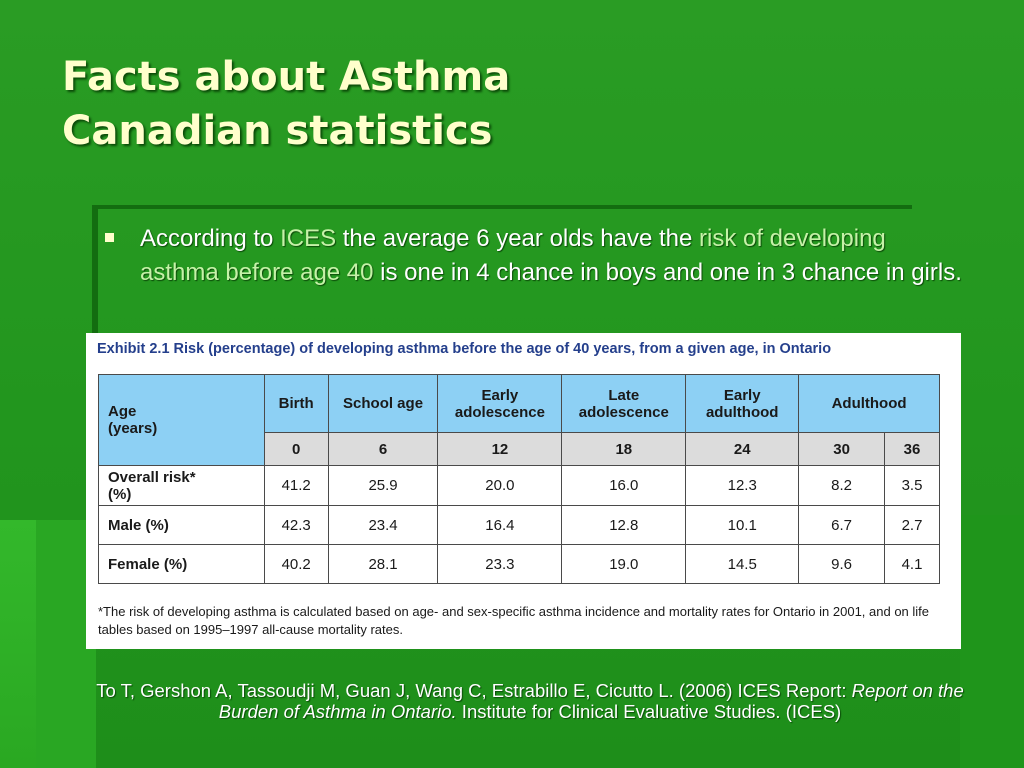 The width and height of the screenshot is (1024, 768). Describe the element at coordinates (912, 525) in the screenshot. I see `table-cell: 2.7` at that location.